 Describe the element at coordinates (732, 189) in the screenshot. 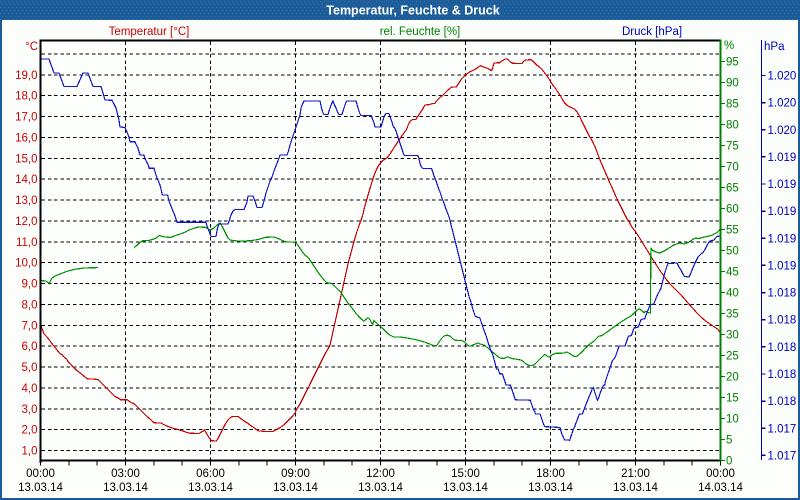

I see `svg-text: 65` at that location.